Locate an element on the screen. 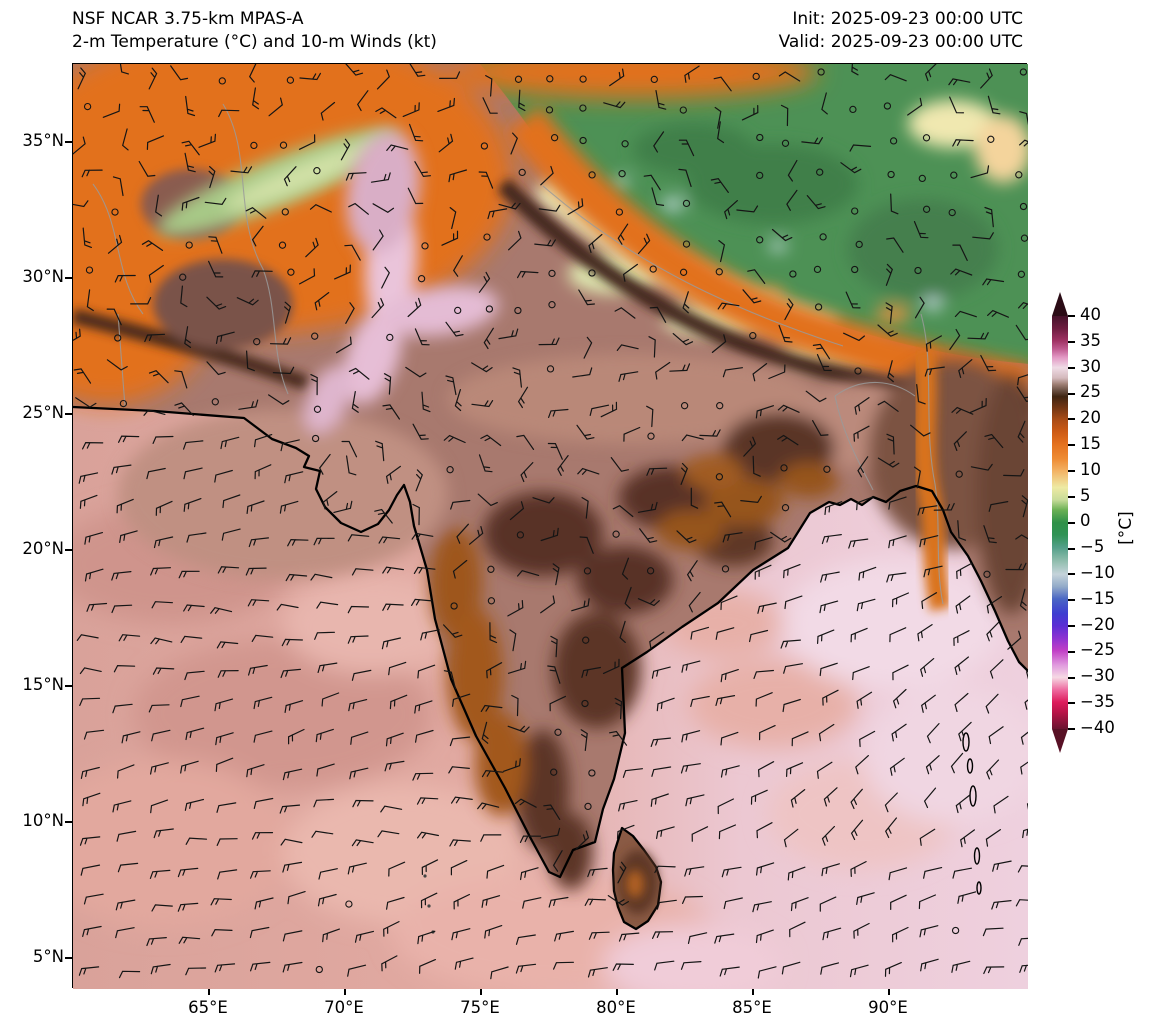  lon-label-90e: 90°E is located at coordinates (888, 1007).